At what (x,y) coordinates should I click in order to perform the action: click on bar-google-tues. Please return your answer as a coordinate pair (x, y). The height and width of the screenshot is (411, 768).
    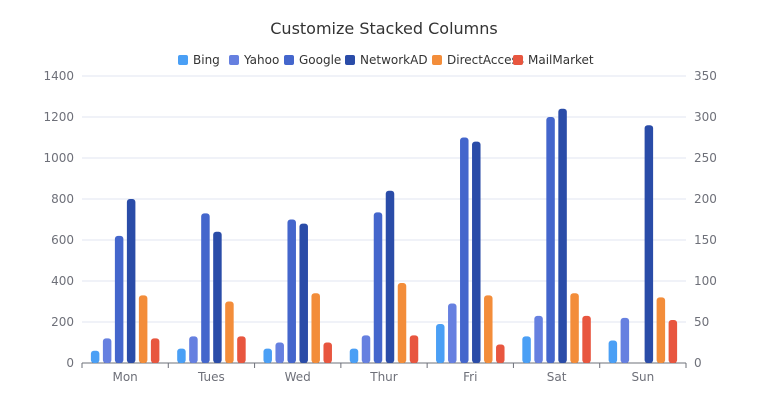
    Looking at the image, I should click on (205, 288).